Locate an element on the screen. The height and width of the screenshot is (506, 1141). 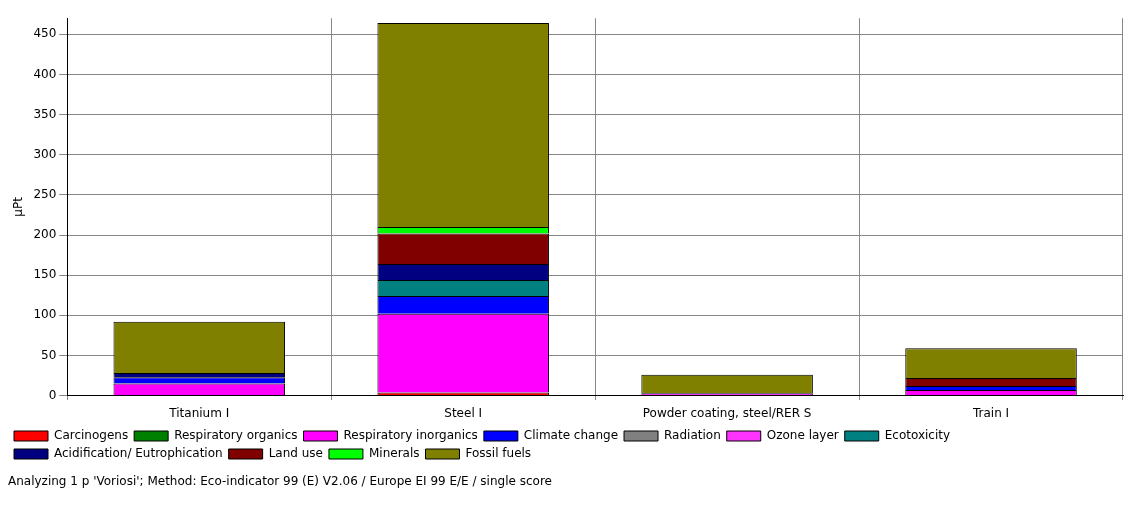
y-tick-label: 400 is located at coordinates (45, 73).